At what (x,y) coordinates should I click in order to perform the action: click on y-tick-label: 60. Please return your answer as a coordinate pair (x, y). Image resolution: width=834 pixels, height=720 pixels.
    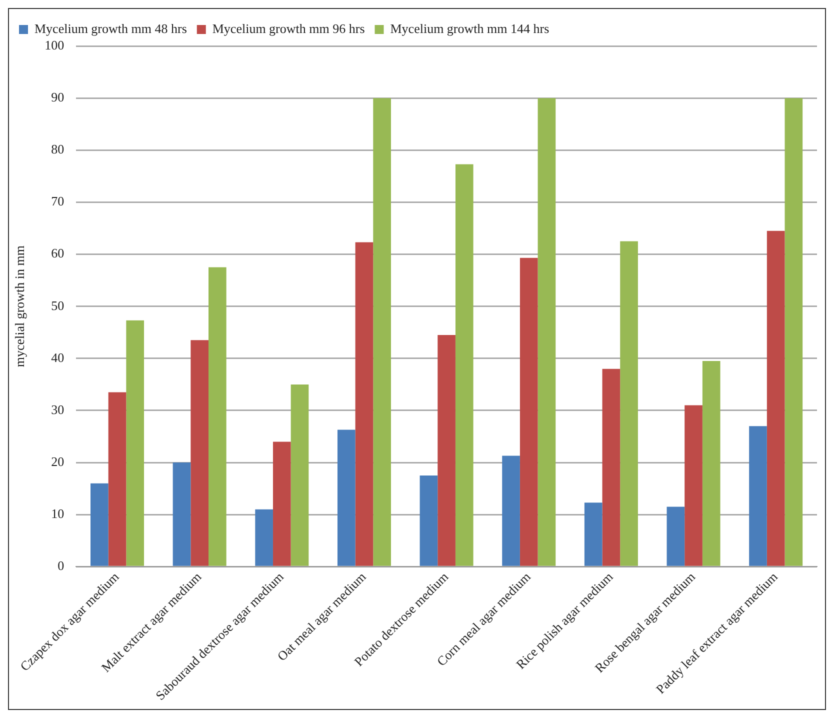
    Looking at the image, I should click on (57, 253).